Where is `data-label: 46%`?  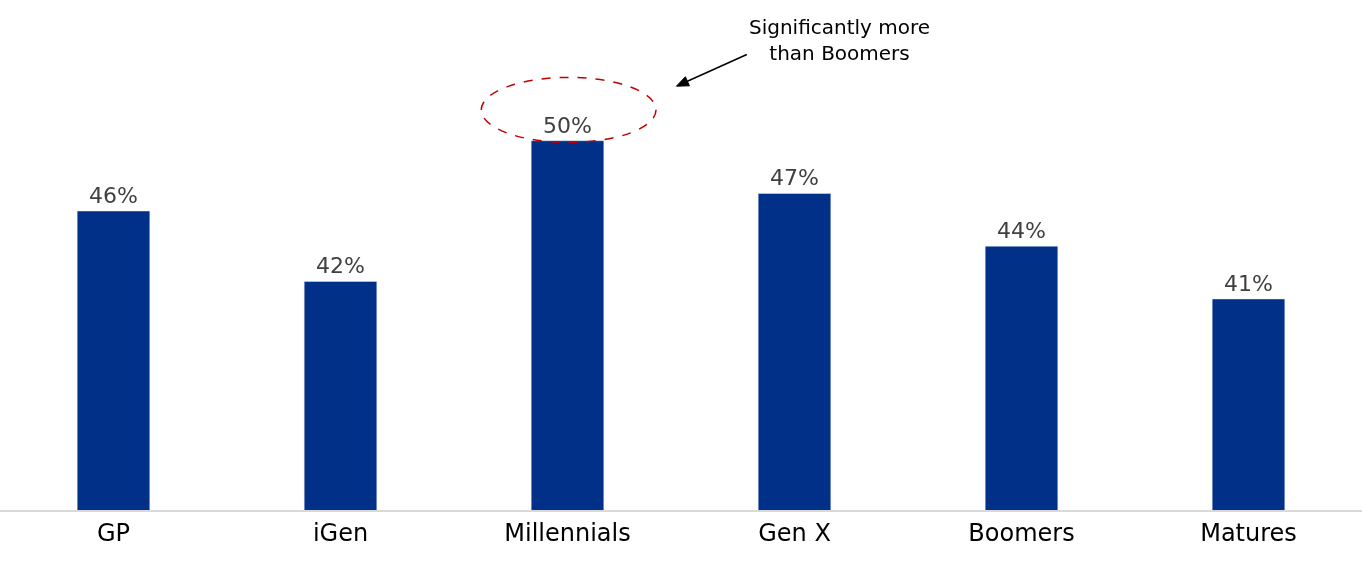
data-label: 46% is located at coordinates (113, 196).